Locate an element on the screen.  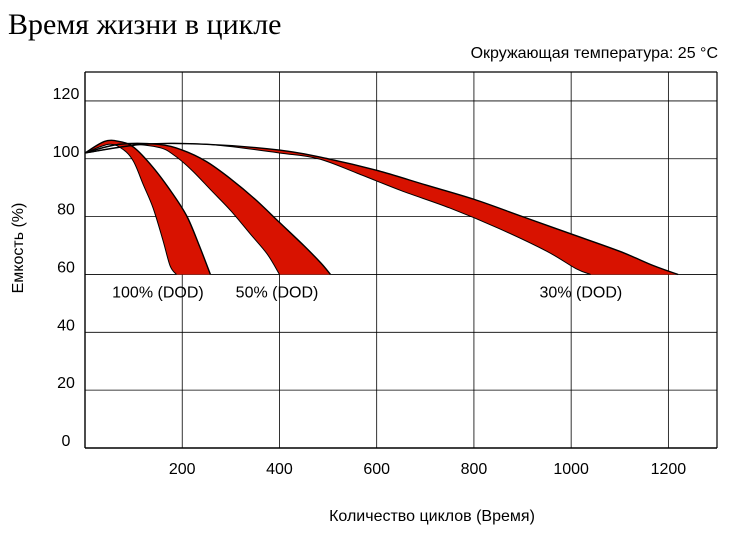
chart-title: Время жизни в цикле is located at coordinates (145, 24).